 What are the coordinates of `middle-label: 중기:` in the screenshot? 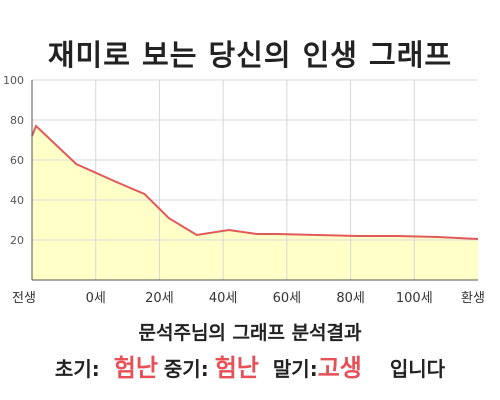 It's located at (186, 369).